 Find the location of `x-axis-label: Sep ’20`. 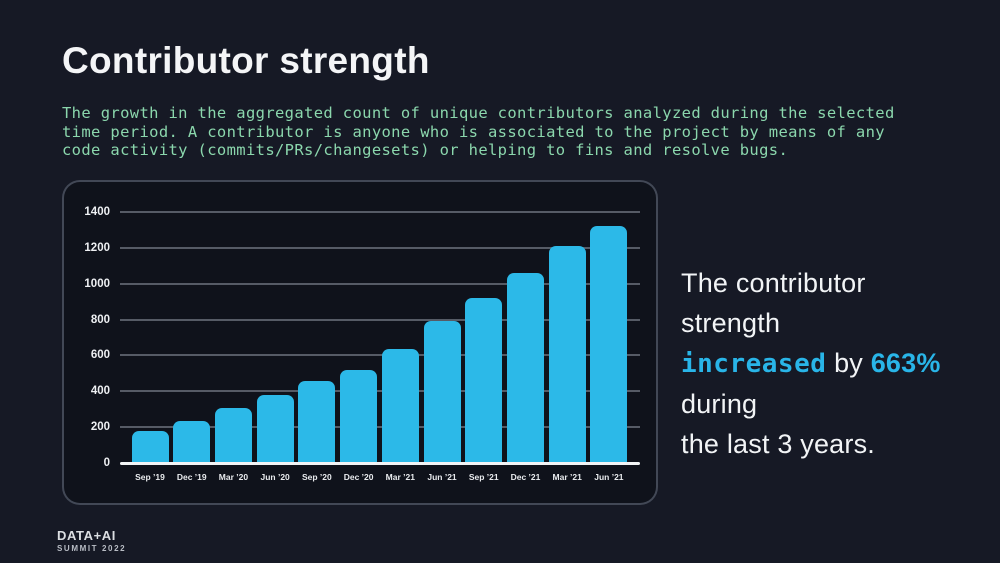

x-axis-label: Sep ’20 is located at coordinates (316, 477).